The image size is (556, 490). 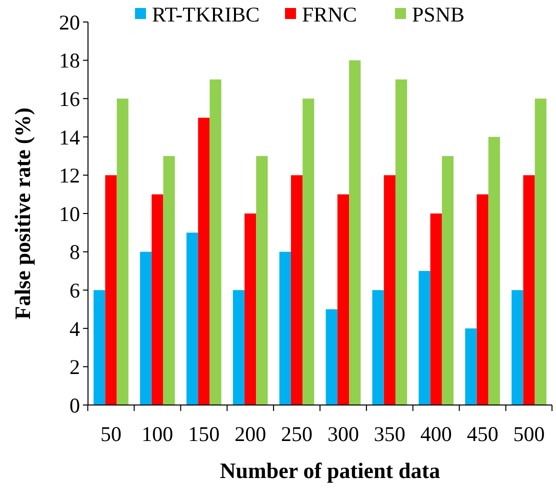 What do you see at coordinates (75, 328) in the screenshot?
I see `y-tick-label: 4` at bounding box center [75, 328].